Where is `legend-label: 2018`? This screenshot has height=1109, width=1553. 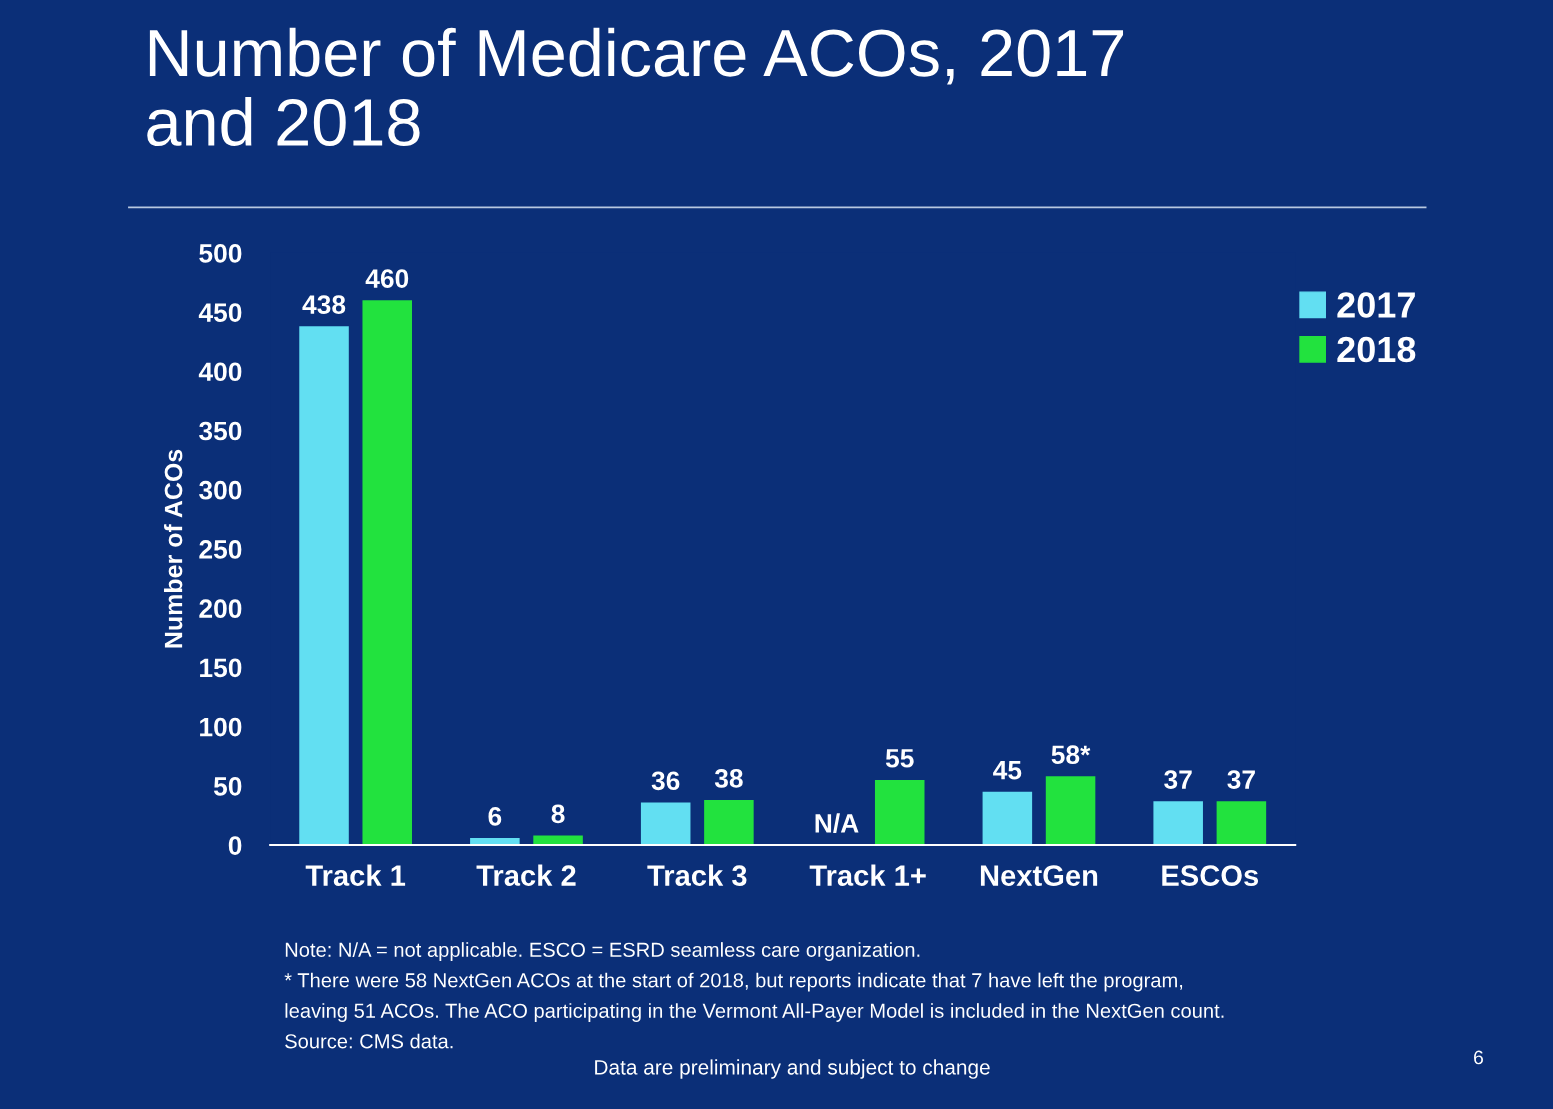 legend-label: 2018 is located at coordinates (1376, 349).